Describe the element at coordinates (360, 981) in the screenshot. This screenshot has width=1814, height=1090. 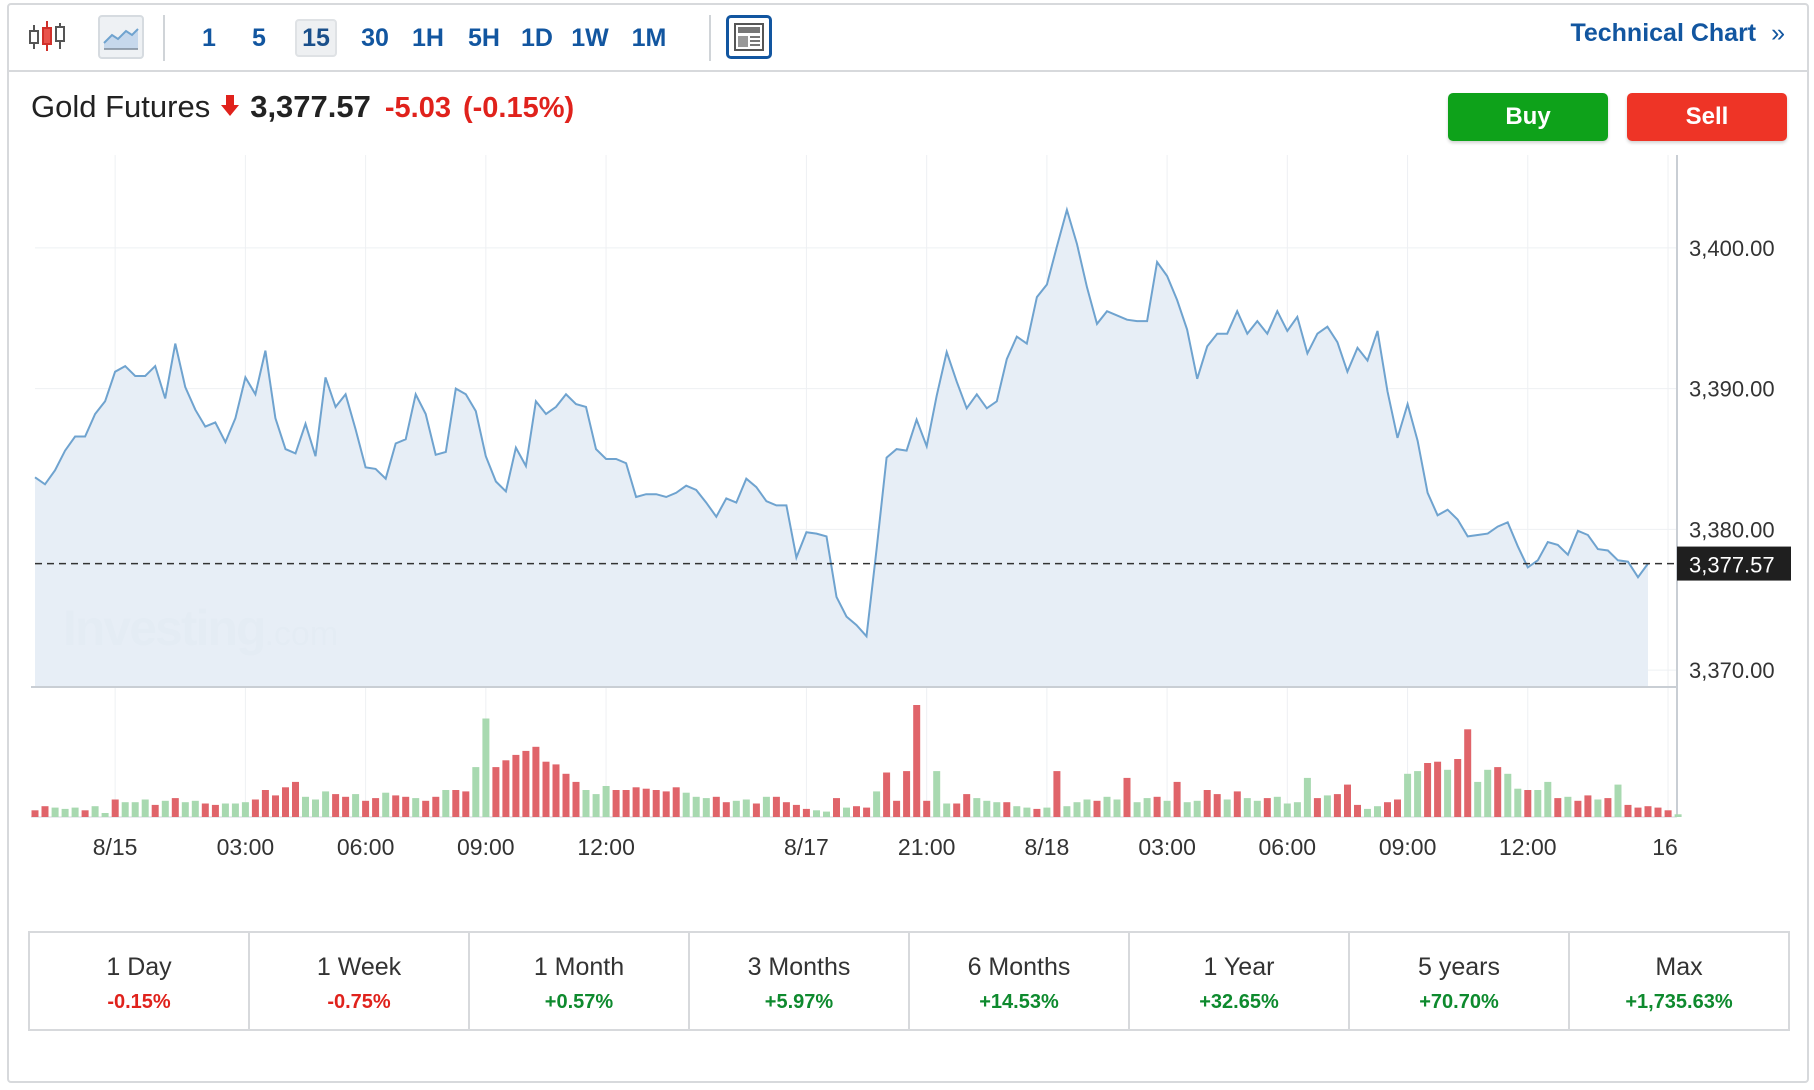
I see `period-1-week: 1 Week -0.75%` at that location.